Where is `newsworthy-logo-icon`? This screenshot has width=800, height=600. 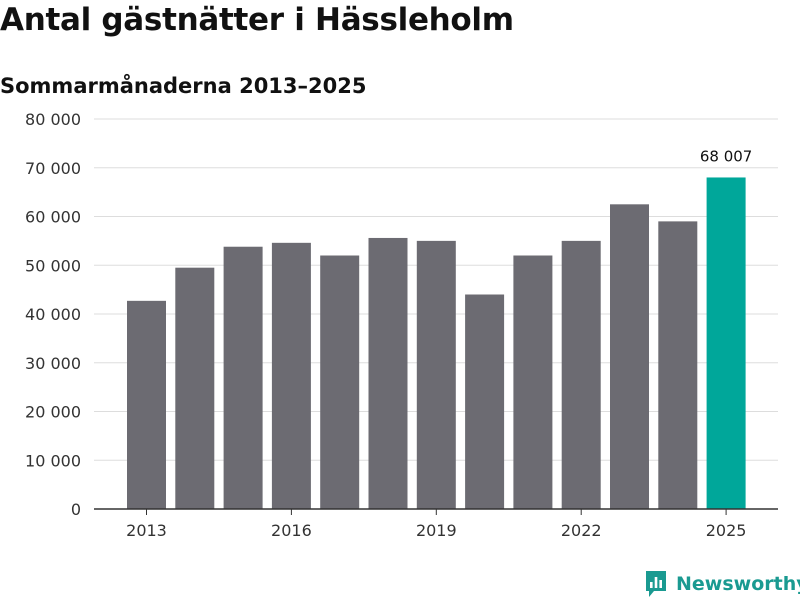
newsworthy-logo-icon is located at coordinates (656, 584).